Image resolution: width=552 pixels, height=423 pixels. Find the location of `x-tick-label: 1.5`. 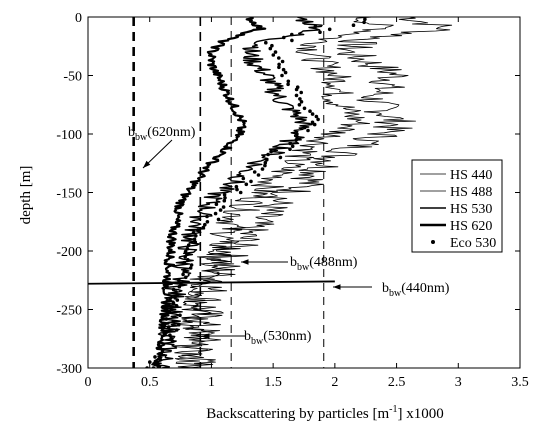

x-tick-label: 1.5 is located at coordinates (273, 382).